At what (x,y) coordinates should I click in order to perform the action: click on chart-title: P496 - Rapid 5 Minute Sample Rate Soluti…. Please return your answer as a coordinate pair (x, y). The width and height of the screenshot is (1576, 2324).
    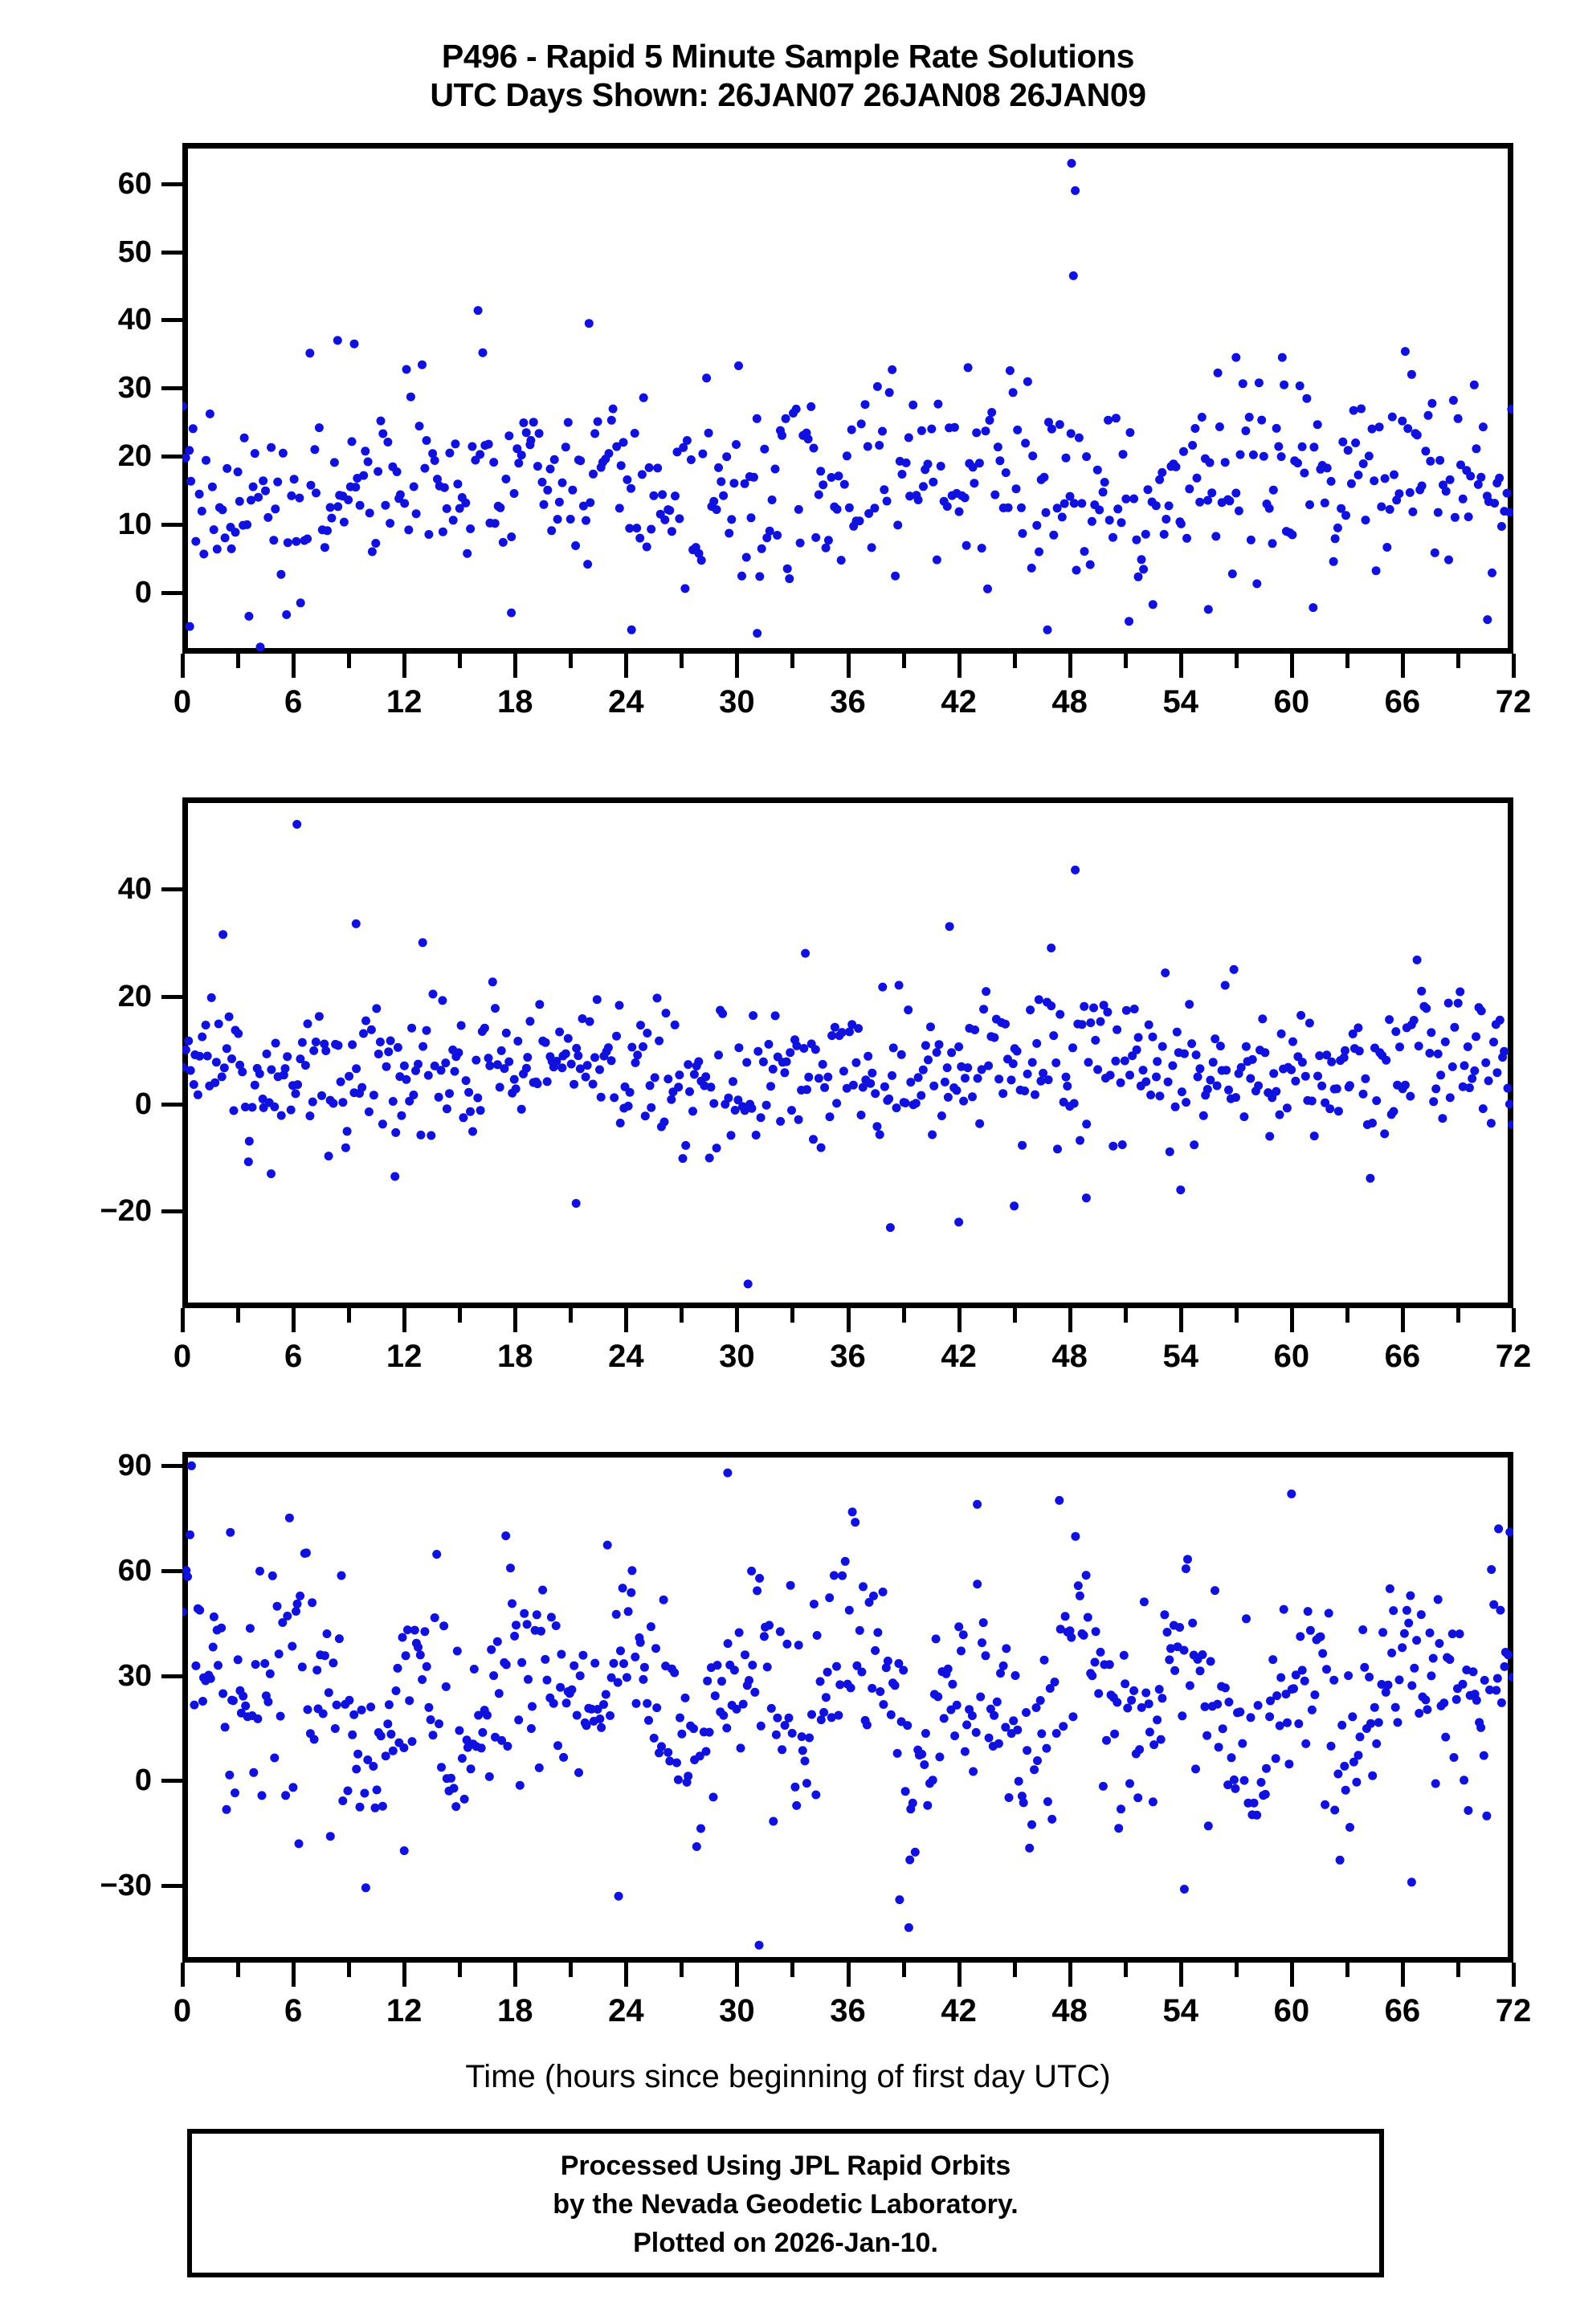
    Looking at the image, I should click on (788, 76).